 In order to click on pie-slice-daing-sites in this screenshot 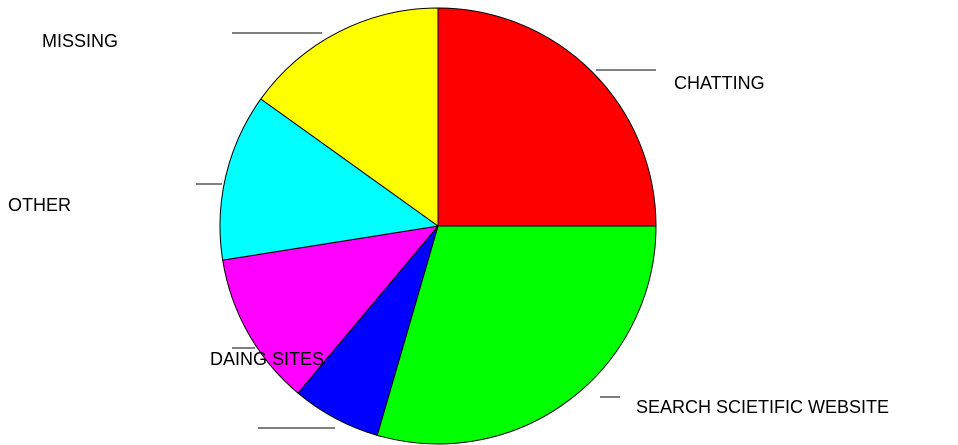, I will do `click(331, 309)`.